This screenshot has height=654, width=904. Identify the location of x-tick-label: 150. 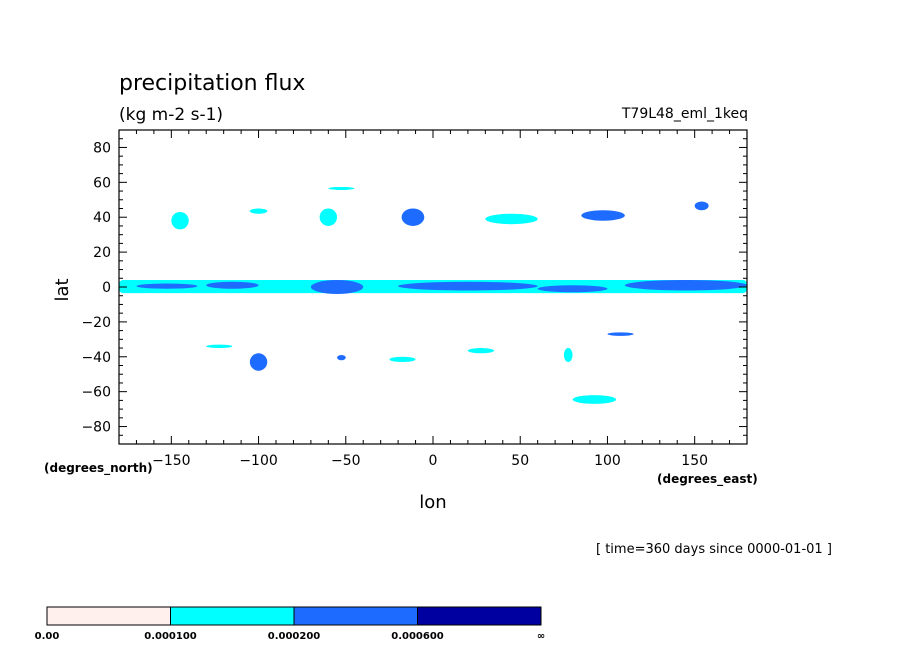
(694, 461).